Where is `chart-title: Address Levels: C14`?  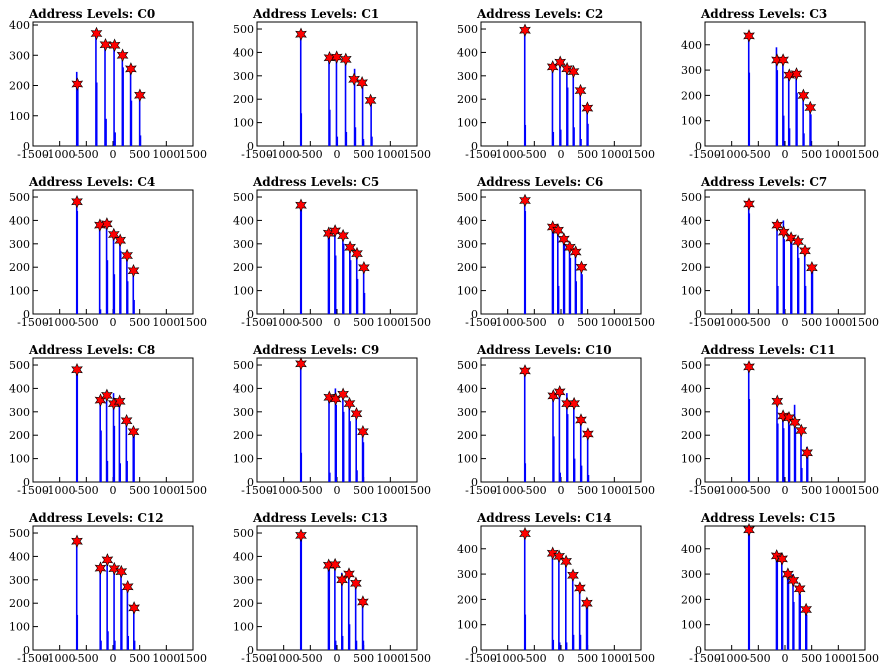 chart-title: Address Levels: C14 is located at coordinates (544, 518).